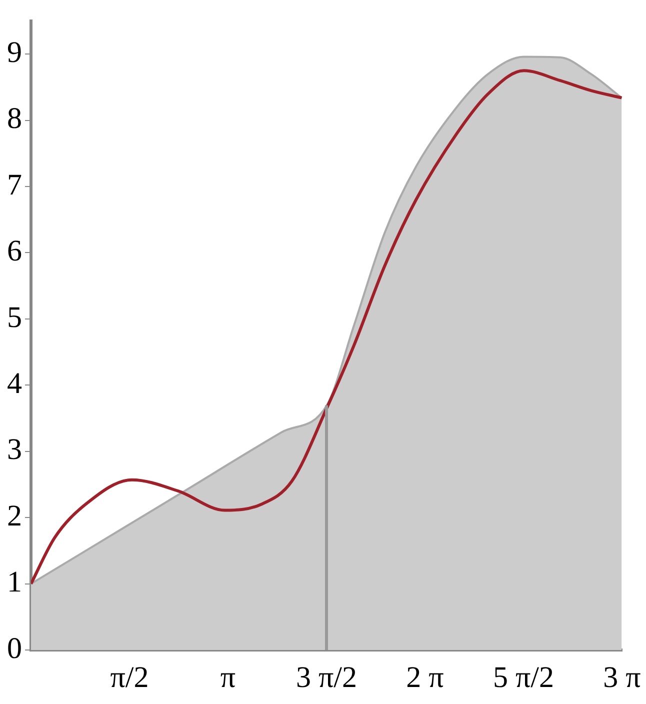 The image size is (646, 704). I want to click on y-tick-label: 6, so click(14, 251).